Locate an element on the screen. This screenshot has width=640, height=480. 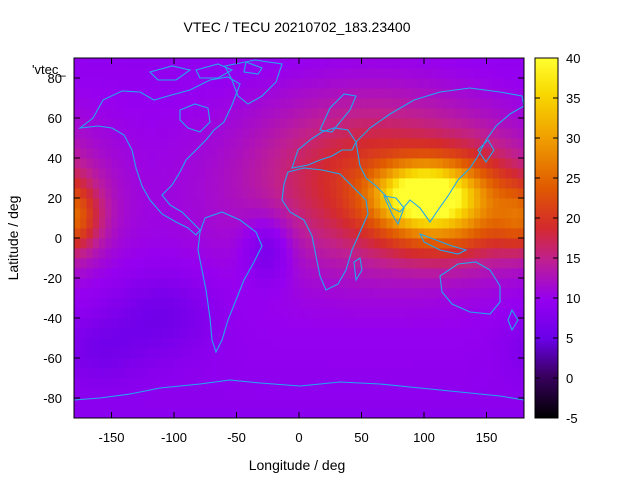
y-tick-label: 60 is located at coordinates (55, 118).